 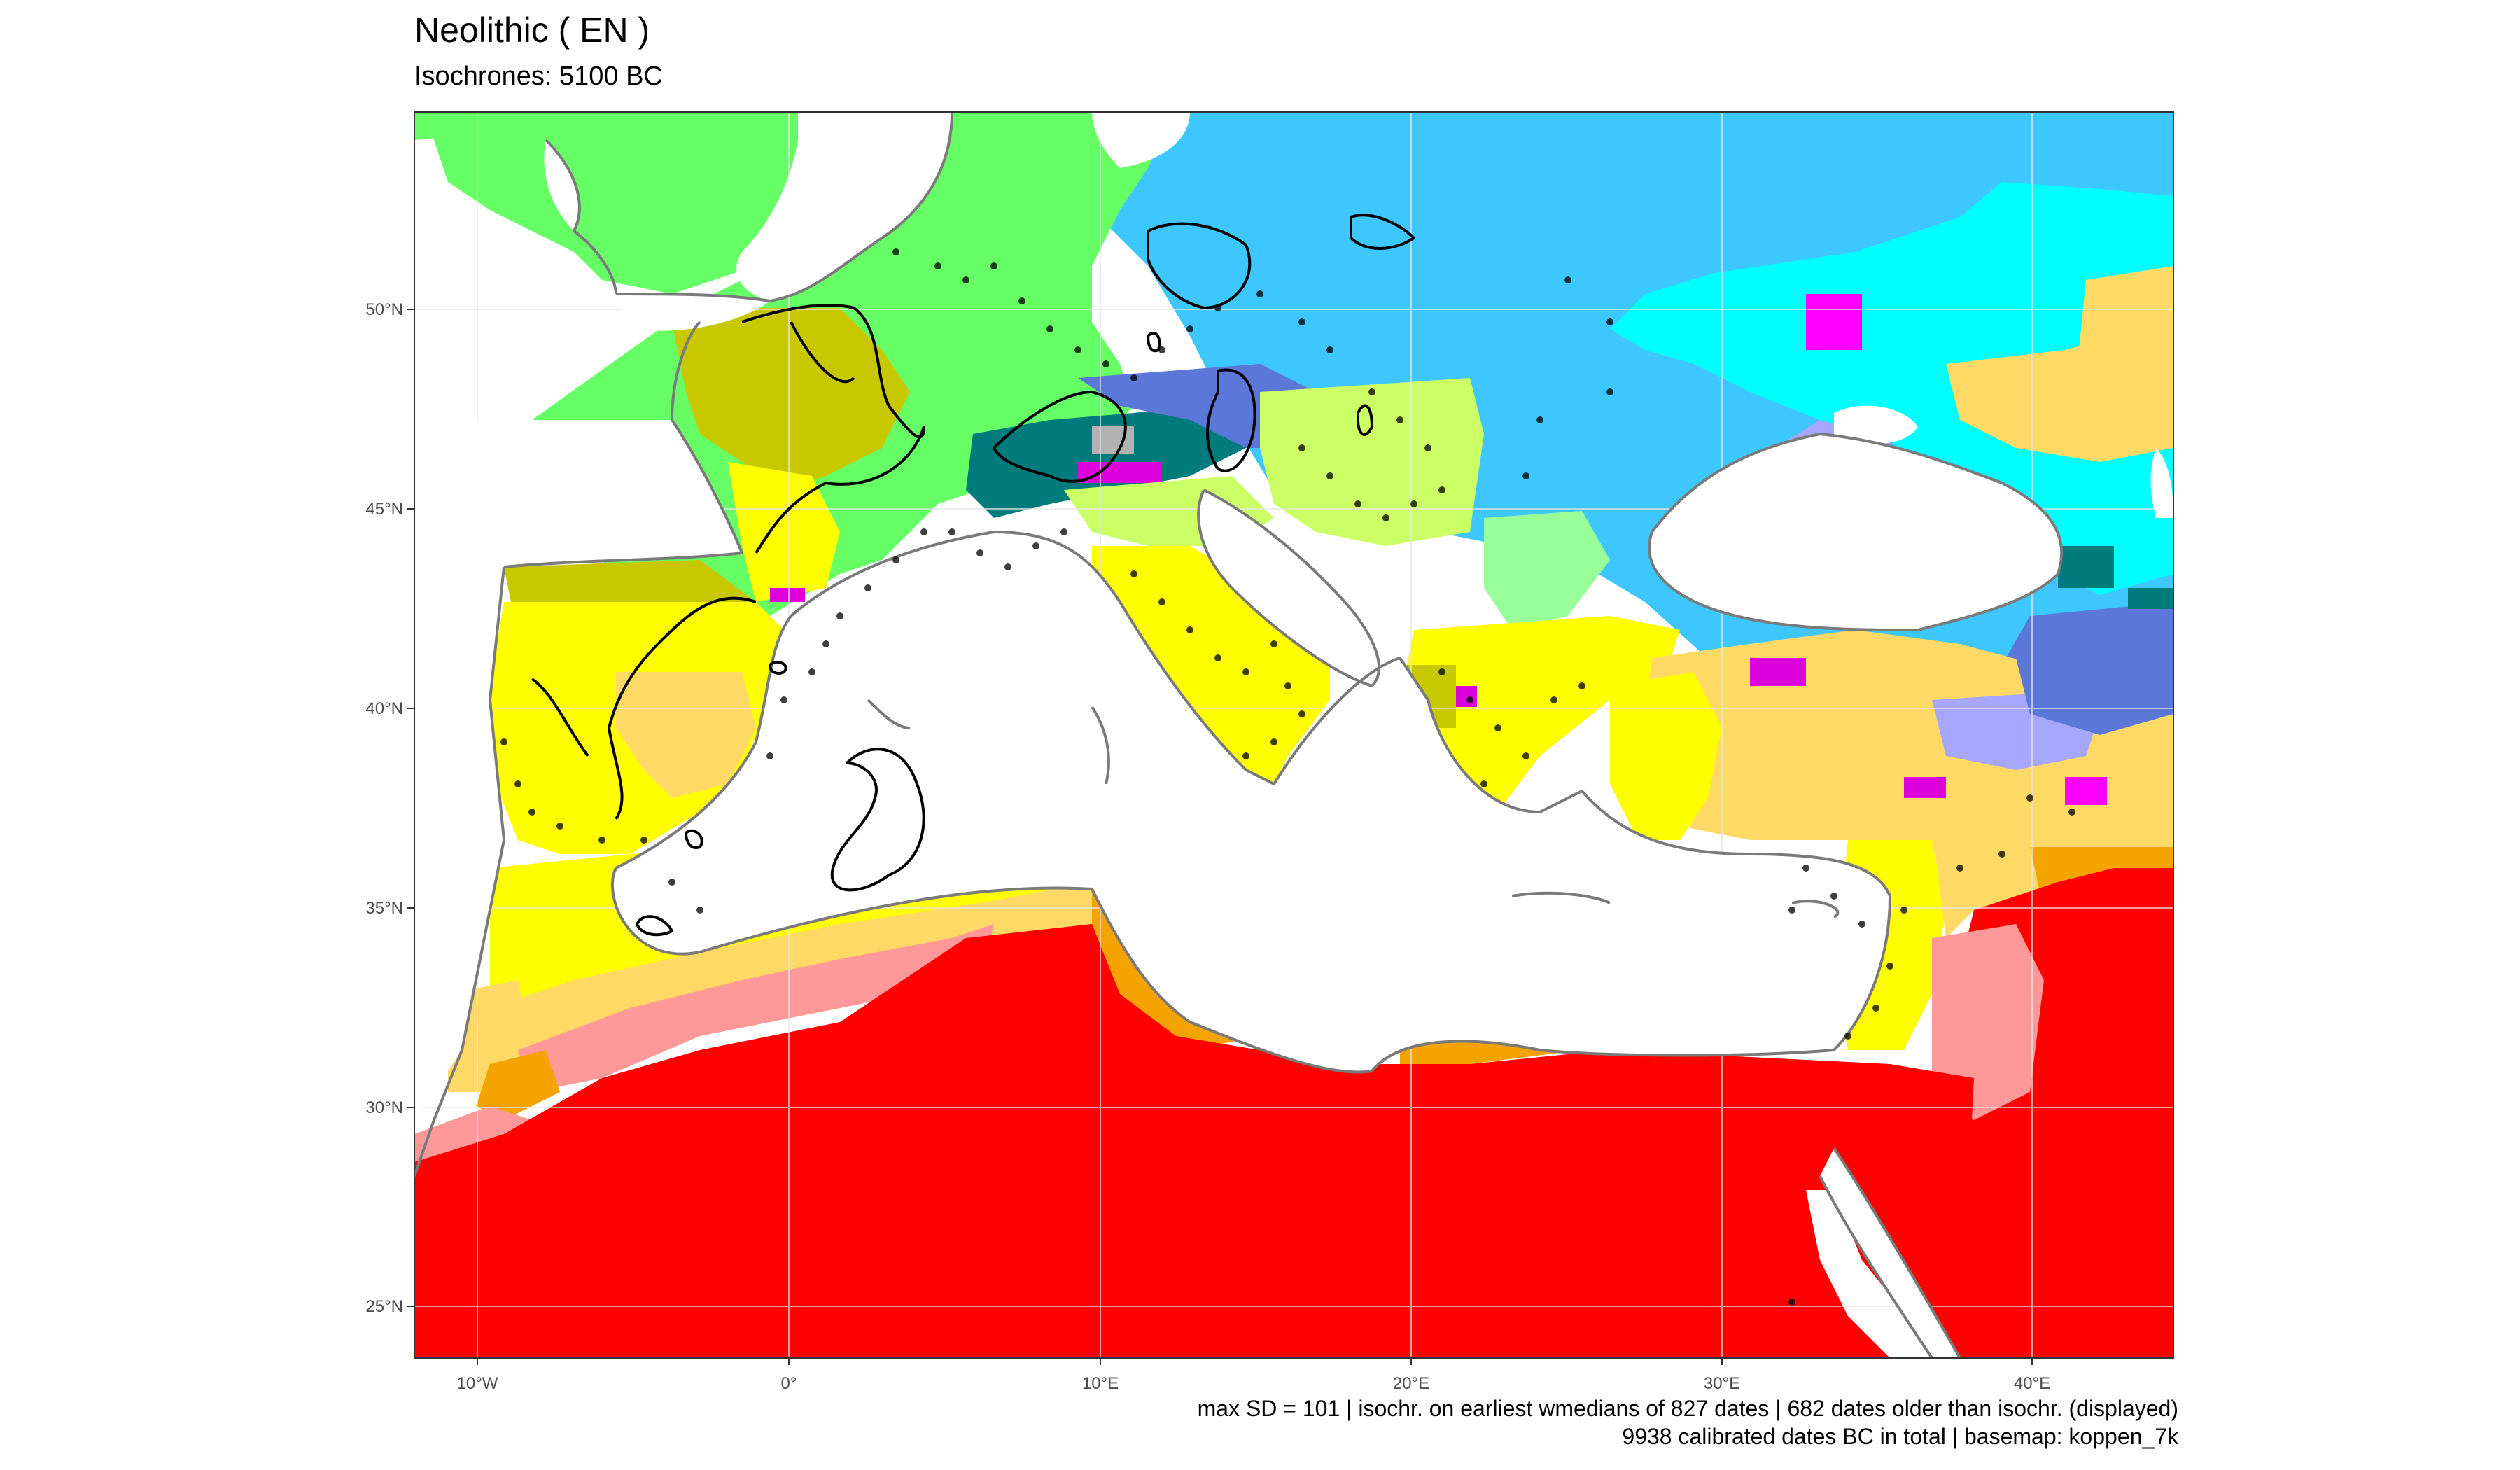 I want to click on zone-subarctic-anatolia, so click(x=2095, y=689).